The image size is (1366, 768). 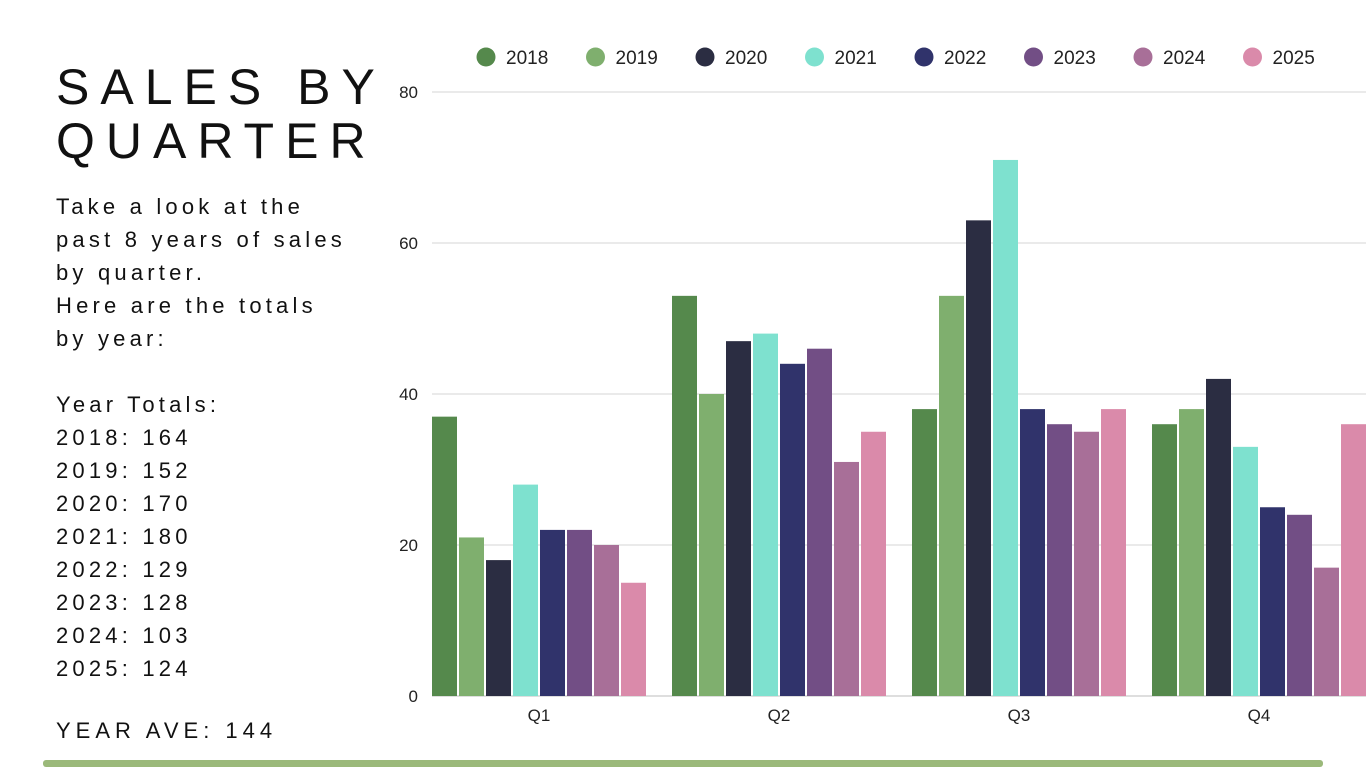 I want to click on intro-line: Here are the totals, so click(x=186, y=305).